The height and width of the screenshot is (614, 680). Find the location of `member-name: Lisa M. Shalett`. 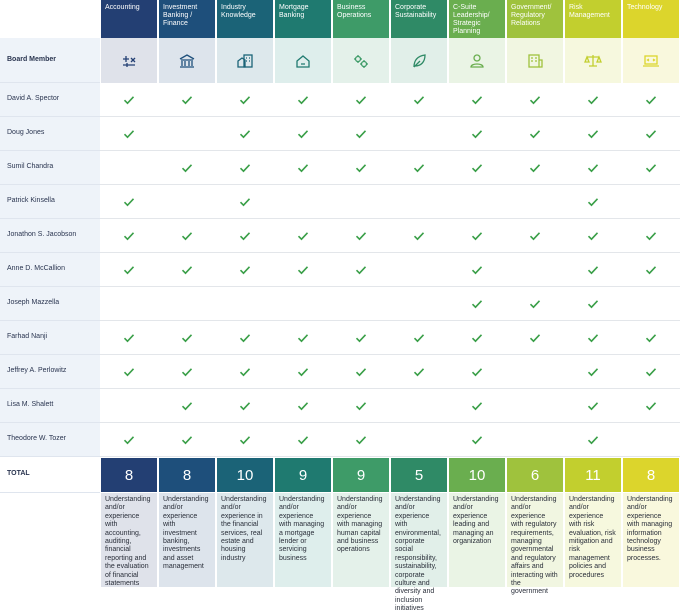

member-name: Lisa M. Shalett is located at coordinates (50, 406).